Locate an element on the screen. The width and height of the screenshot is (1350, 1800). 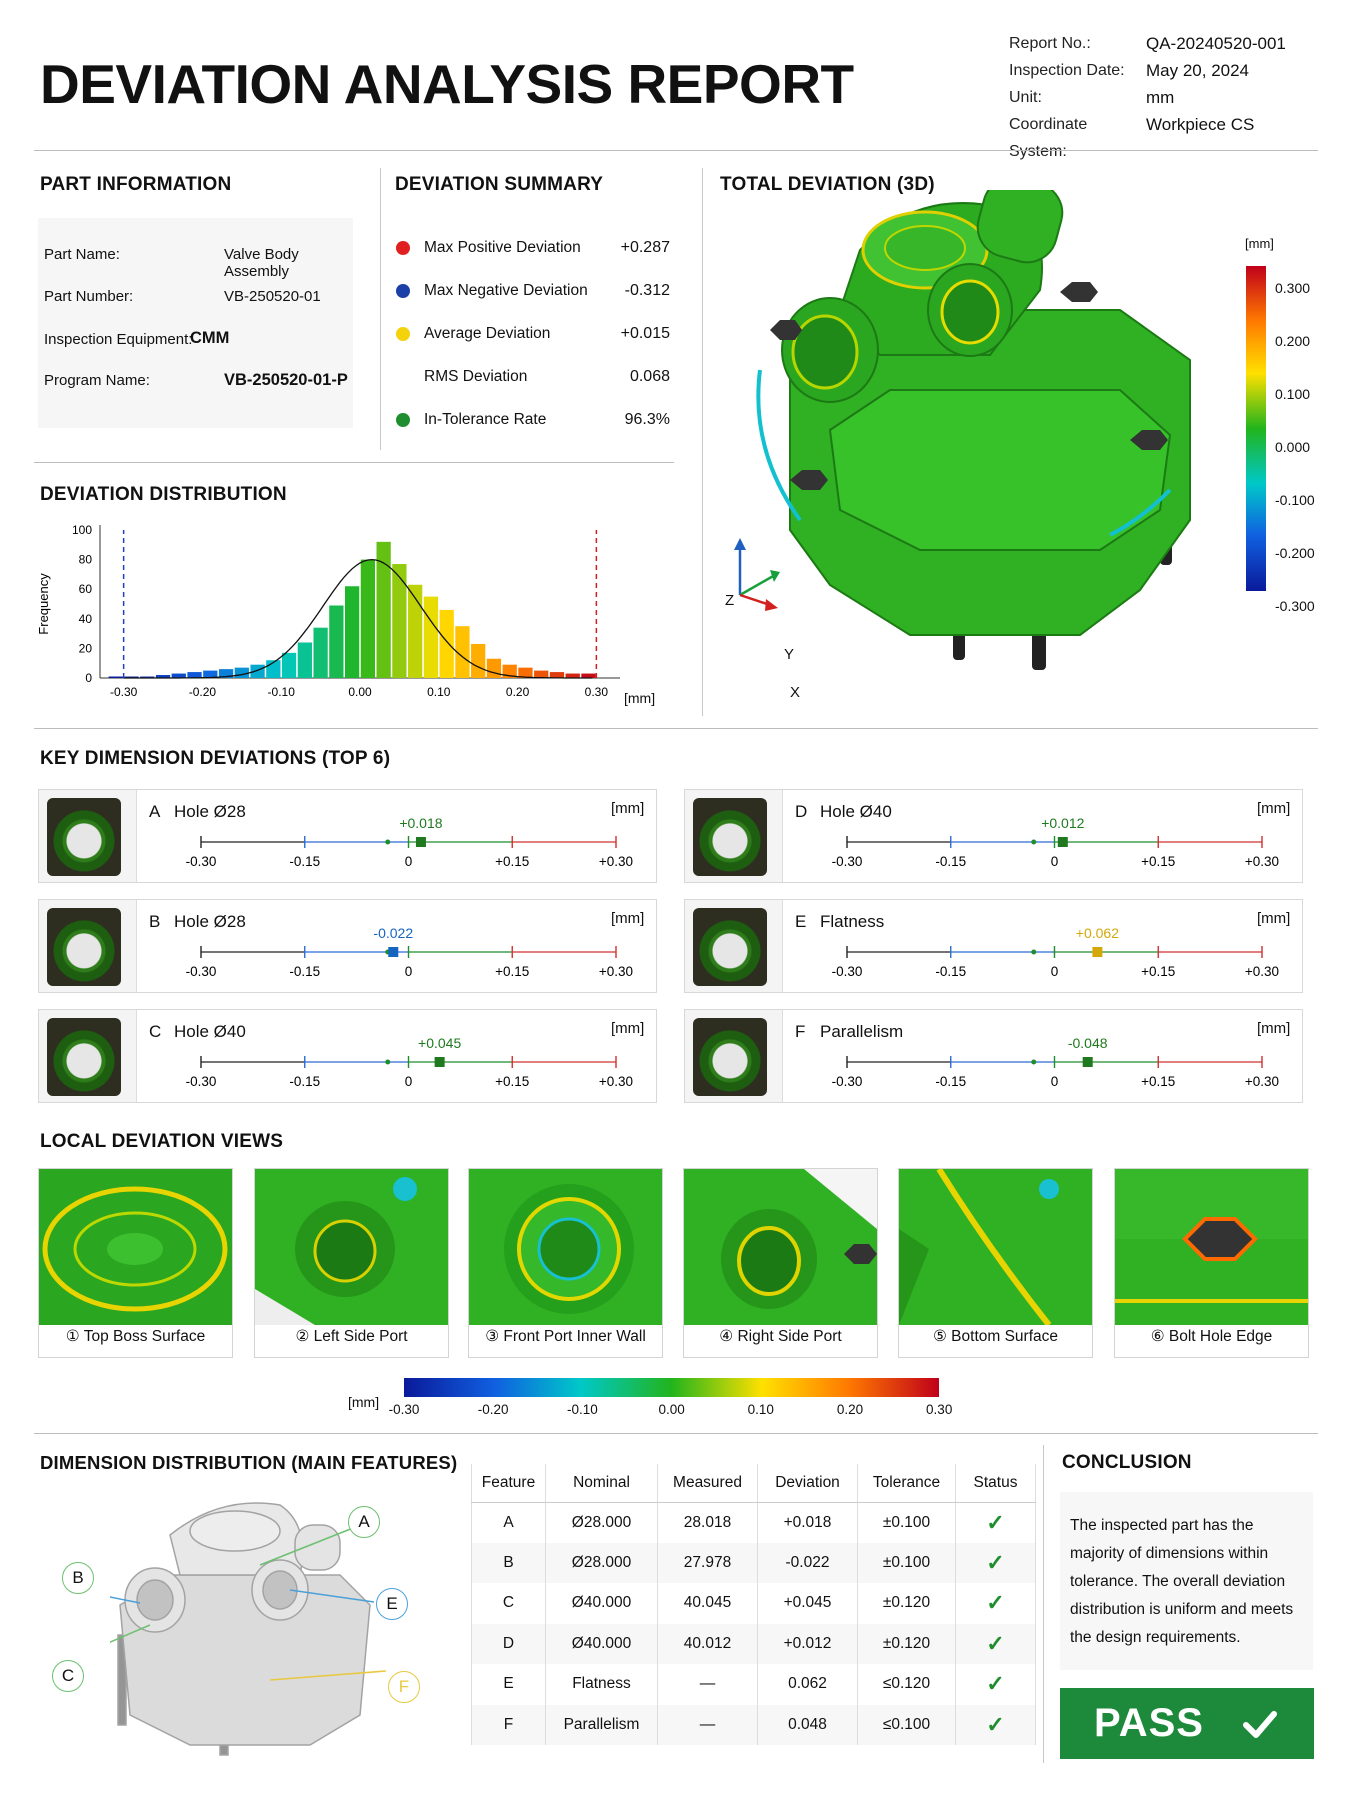
dimension-scale: -0.30 -0.15 0 +0.15 +0.30 +0.018 is located at coordinates (409, 842).